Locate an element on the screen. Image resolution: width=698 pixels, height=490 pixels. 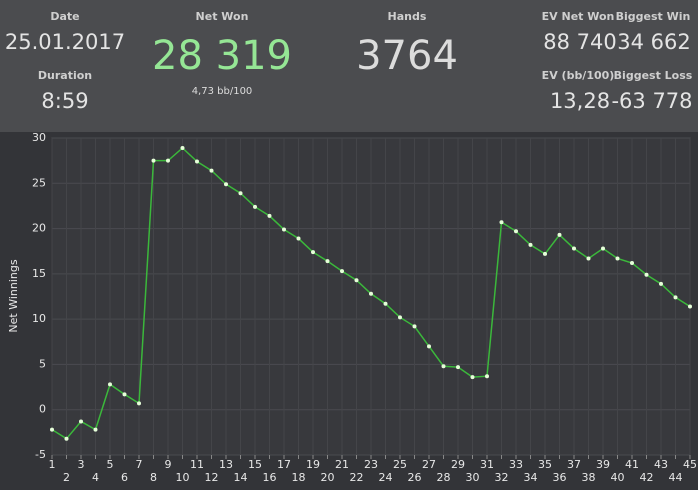
x-tick-label: 10 is located at coordinates (183, 477).